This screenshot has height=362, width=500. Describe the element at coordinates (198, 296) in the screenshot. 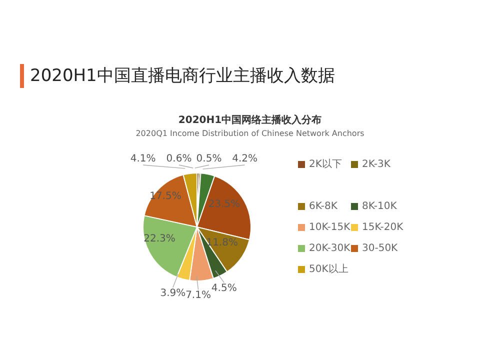

I see `data-label: 7.1%` at that location.